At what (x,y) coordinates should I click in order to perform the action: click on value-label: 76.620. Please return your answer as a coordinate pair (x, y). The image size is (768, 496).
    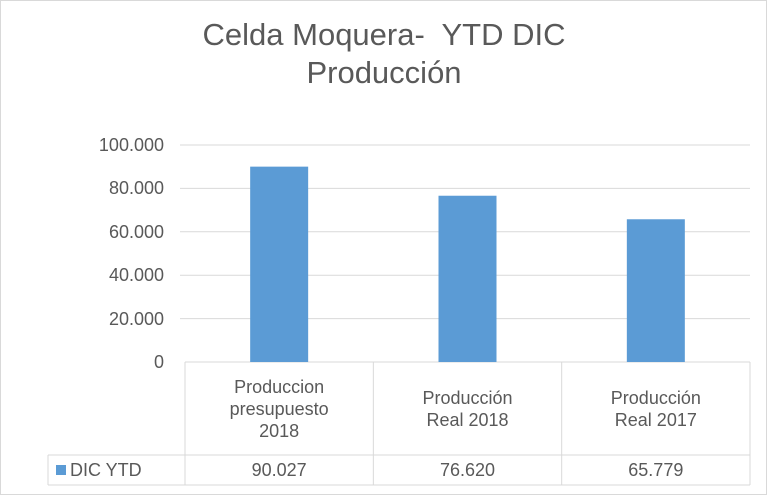
    Looking at the image, I should click on (467, 470).